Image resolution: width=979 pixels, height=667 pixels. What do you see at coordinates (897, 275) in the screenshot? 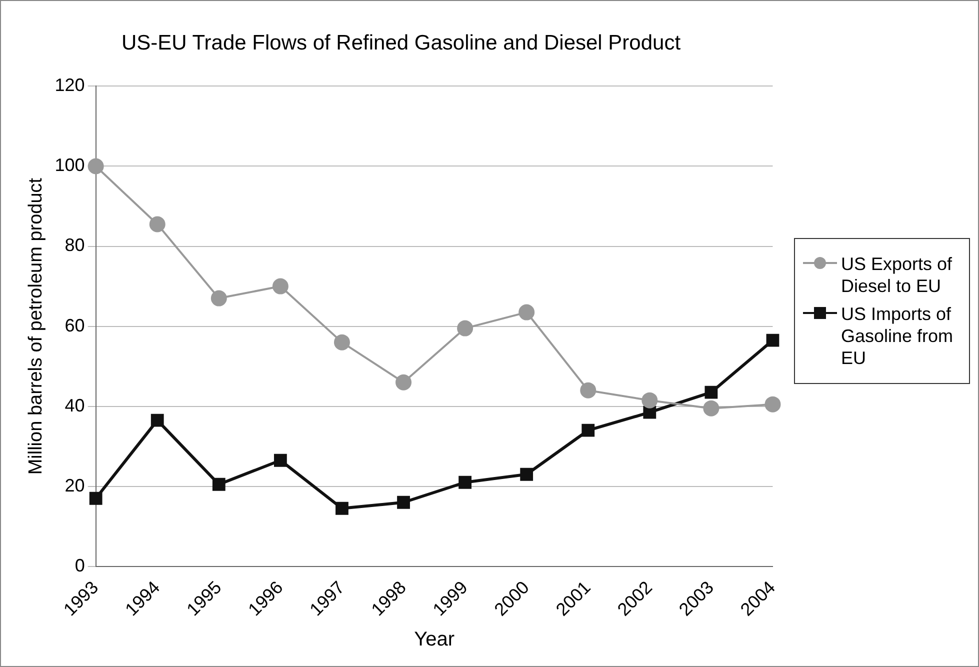
I see `legend-label: US Exports of Diesel to EU` at bounding box center [897, 275].